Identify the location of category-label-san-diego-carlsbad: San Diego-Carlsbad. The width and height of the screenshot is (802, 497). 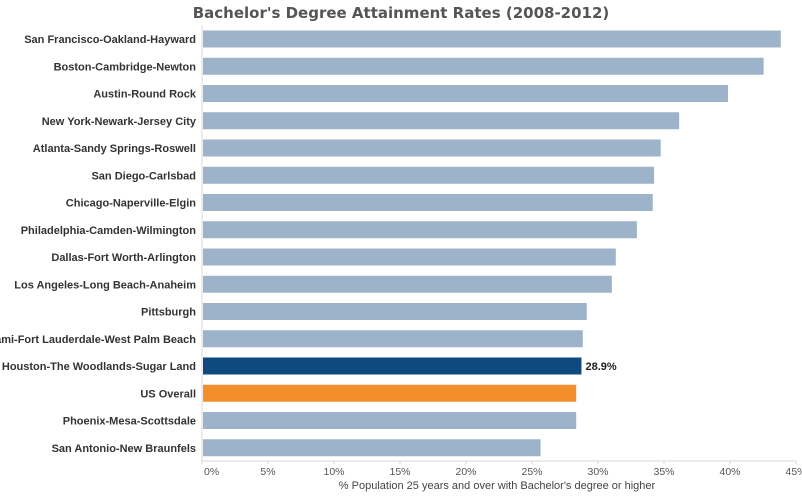
(143, 176).